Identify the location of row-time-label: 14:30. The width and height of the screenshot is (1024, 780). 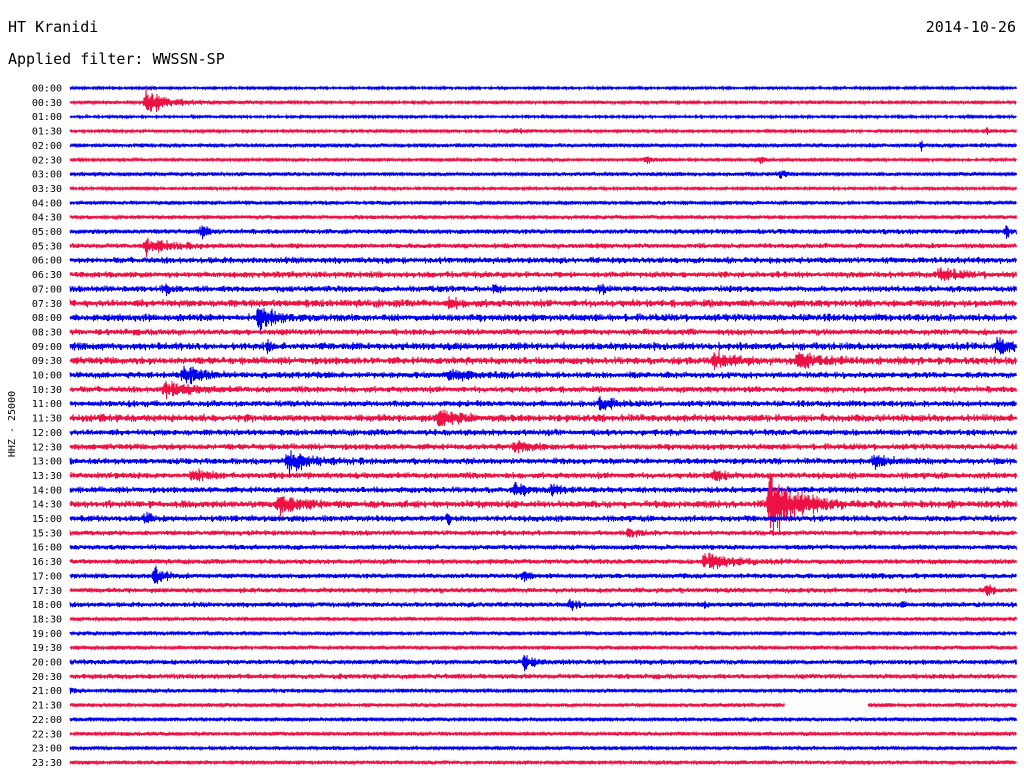
(47, 505).